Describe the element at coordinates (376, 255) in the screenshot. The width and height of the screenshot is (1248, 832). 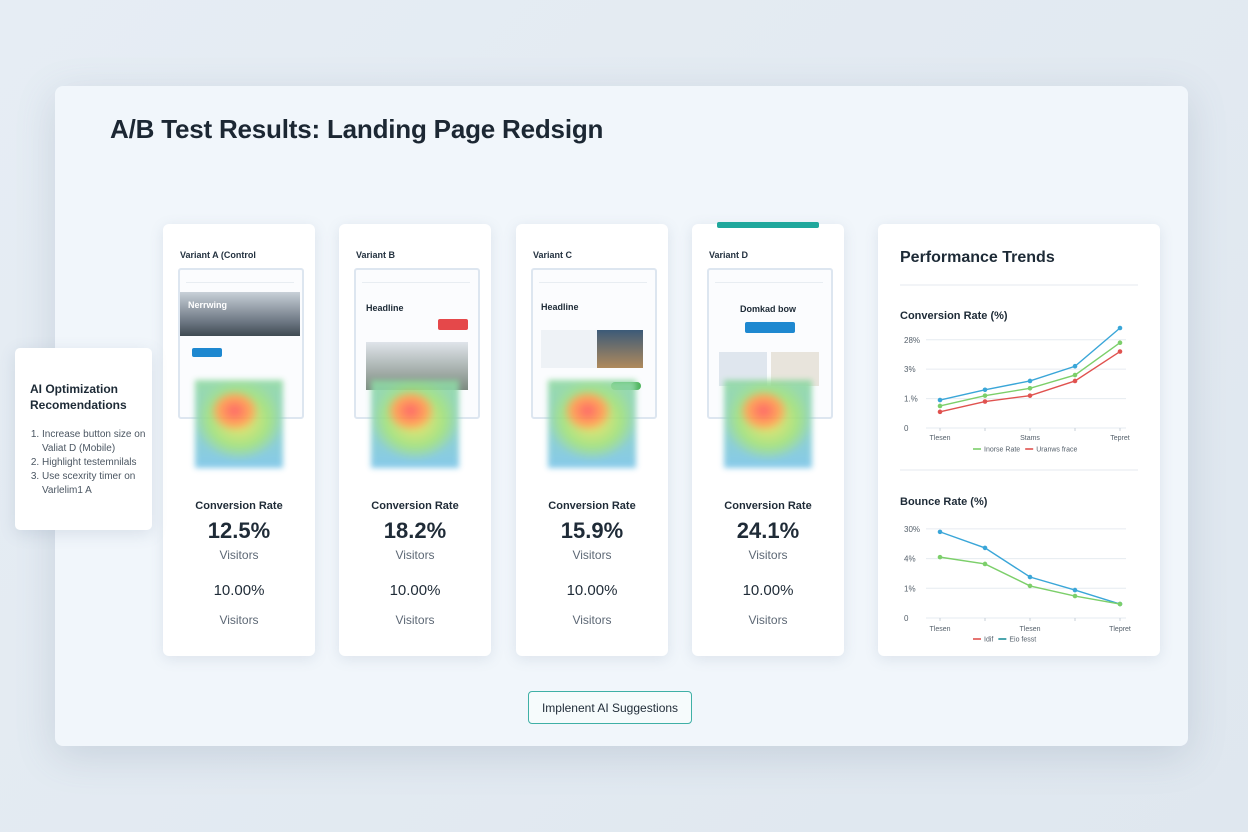
I see `variant-name: Variant B` at that location.